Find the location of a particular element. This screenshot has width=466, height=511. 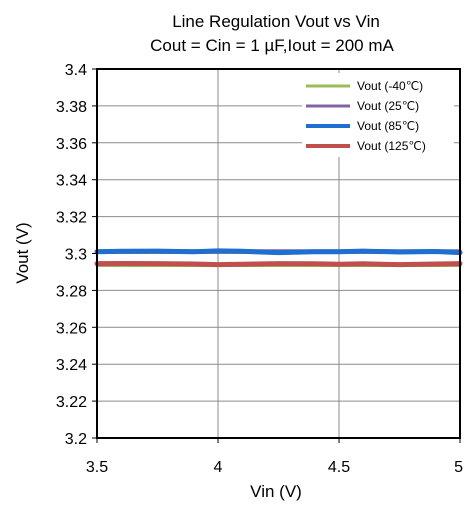

x-tick-label: 3.5 is located at coordinates (97, 467).